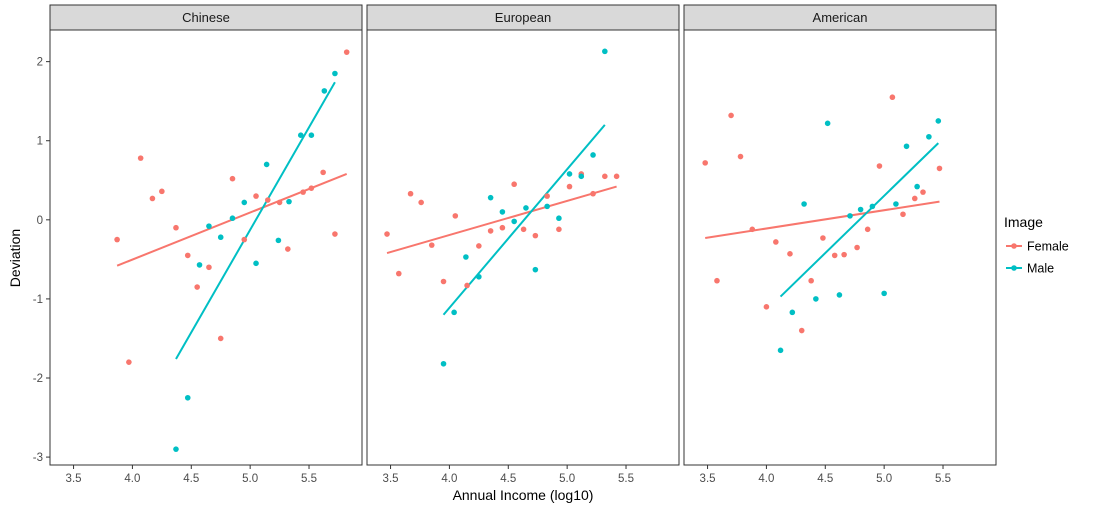 This screenshot has width=1099, height=517. I want to click on y-tick-label-1: -2, so click(38, 379).